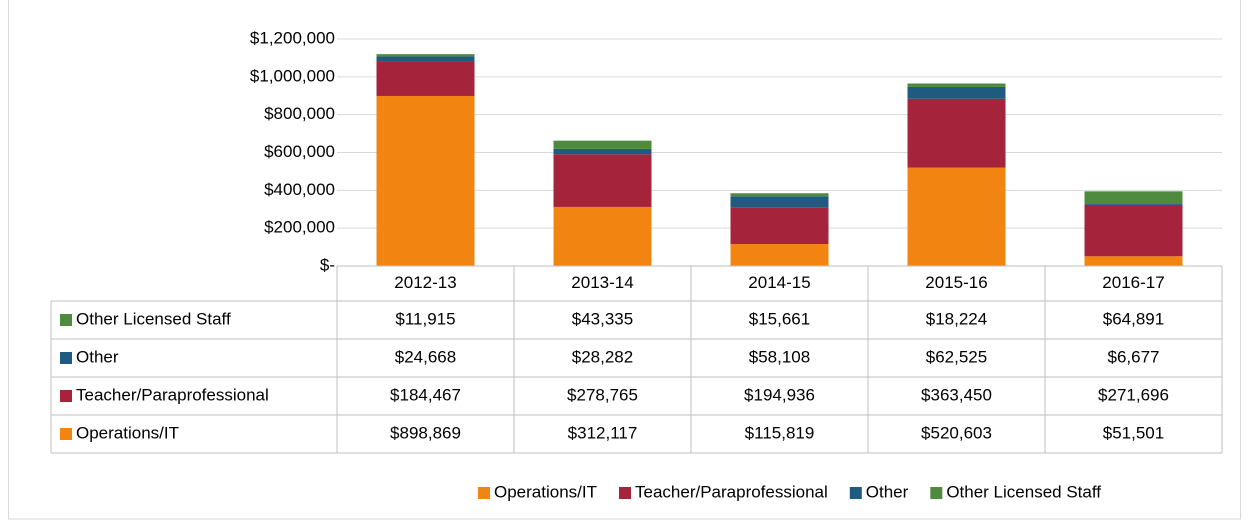 This screenshot has width=1250, height=527. Describe the element at coordinates (153, 318) in the screenshot. I see `table-row-label: Other Licensed Staff` at that location.